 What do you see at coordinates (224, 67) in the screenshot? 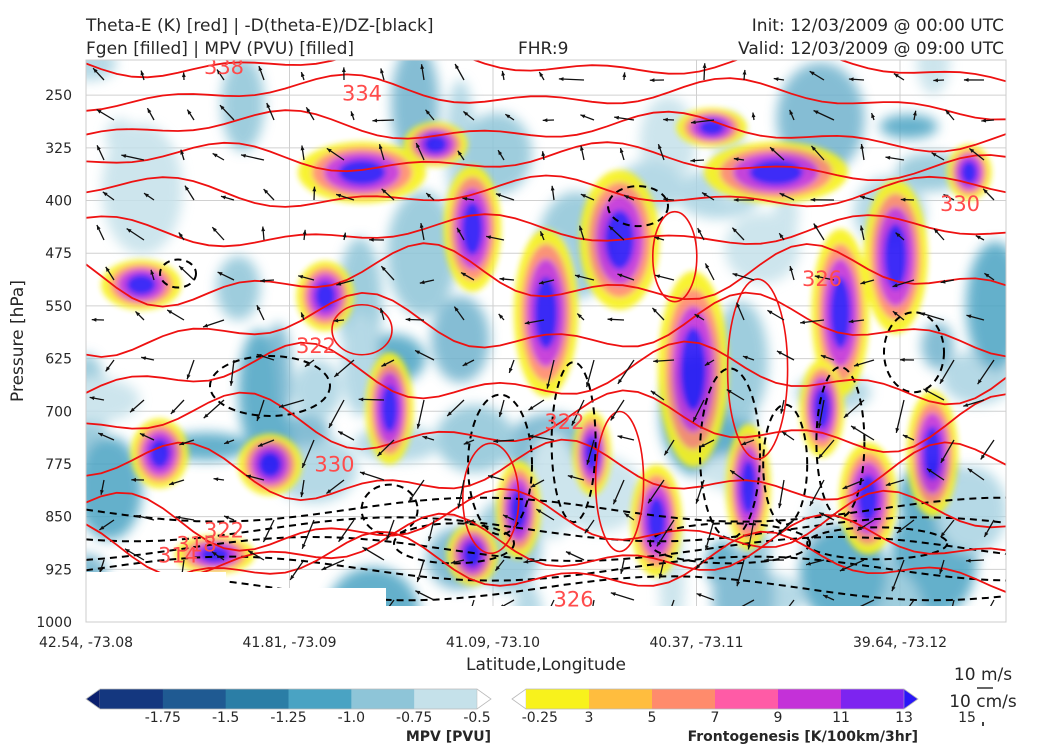
I see `theta-e-label: 338` at bounding box center [224, 67].